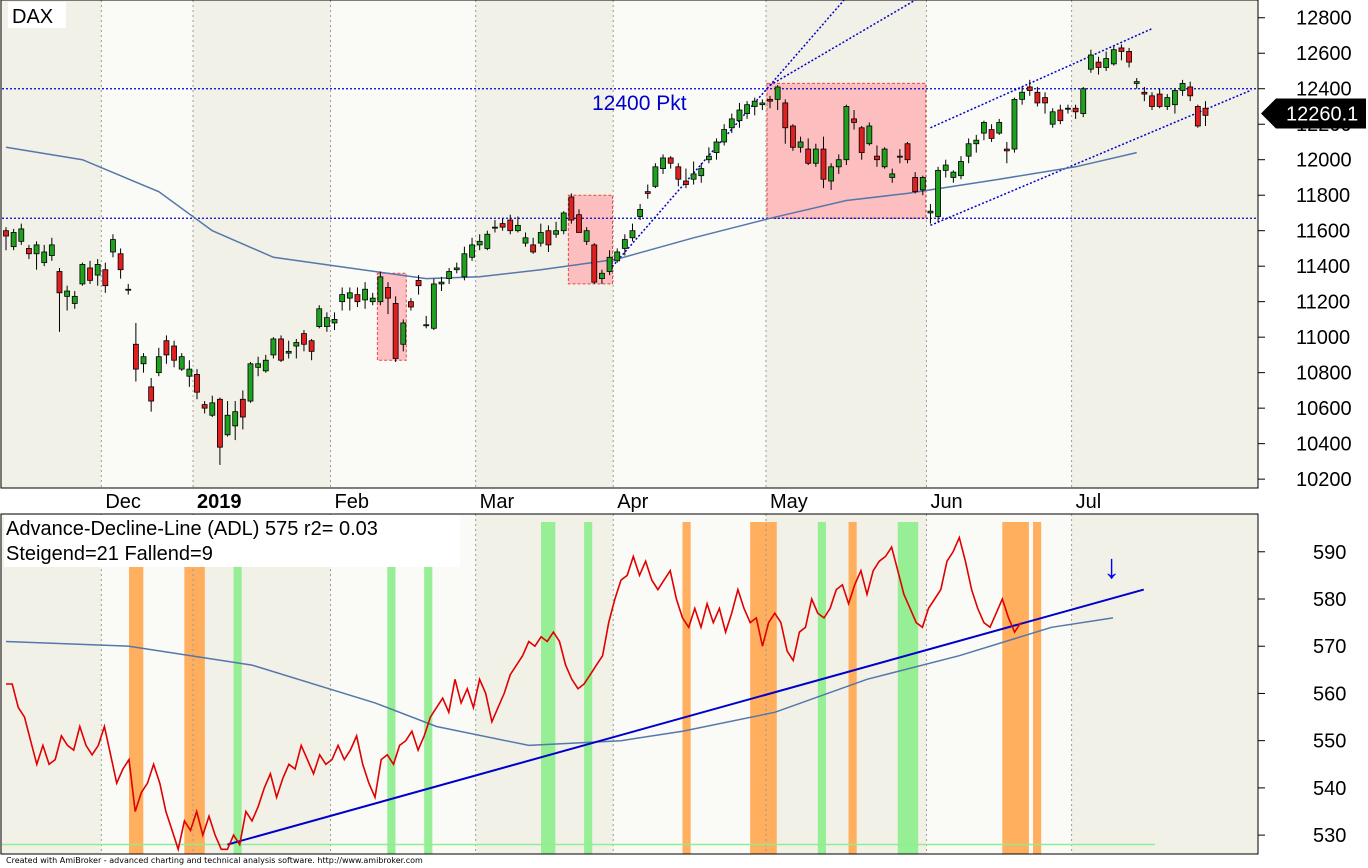  Describe the element at coordinates (603, 502) in the screenshot. I see `month-labels: Dec 2019 Feb Mar Apr May Jun Jul` at that location.